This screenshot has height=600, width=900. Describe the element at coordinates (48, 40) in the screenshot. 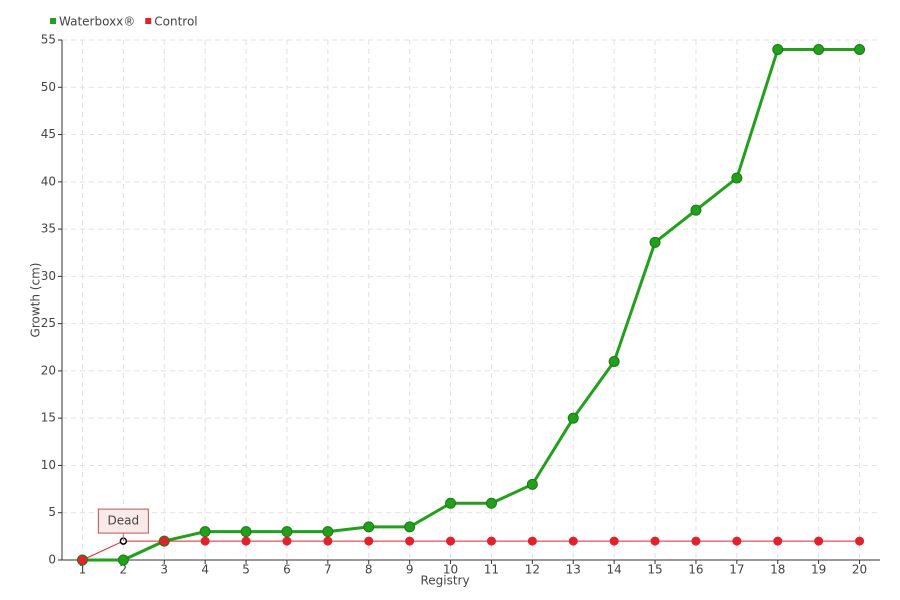

I see `y-tick-label: 55` at that location.